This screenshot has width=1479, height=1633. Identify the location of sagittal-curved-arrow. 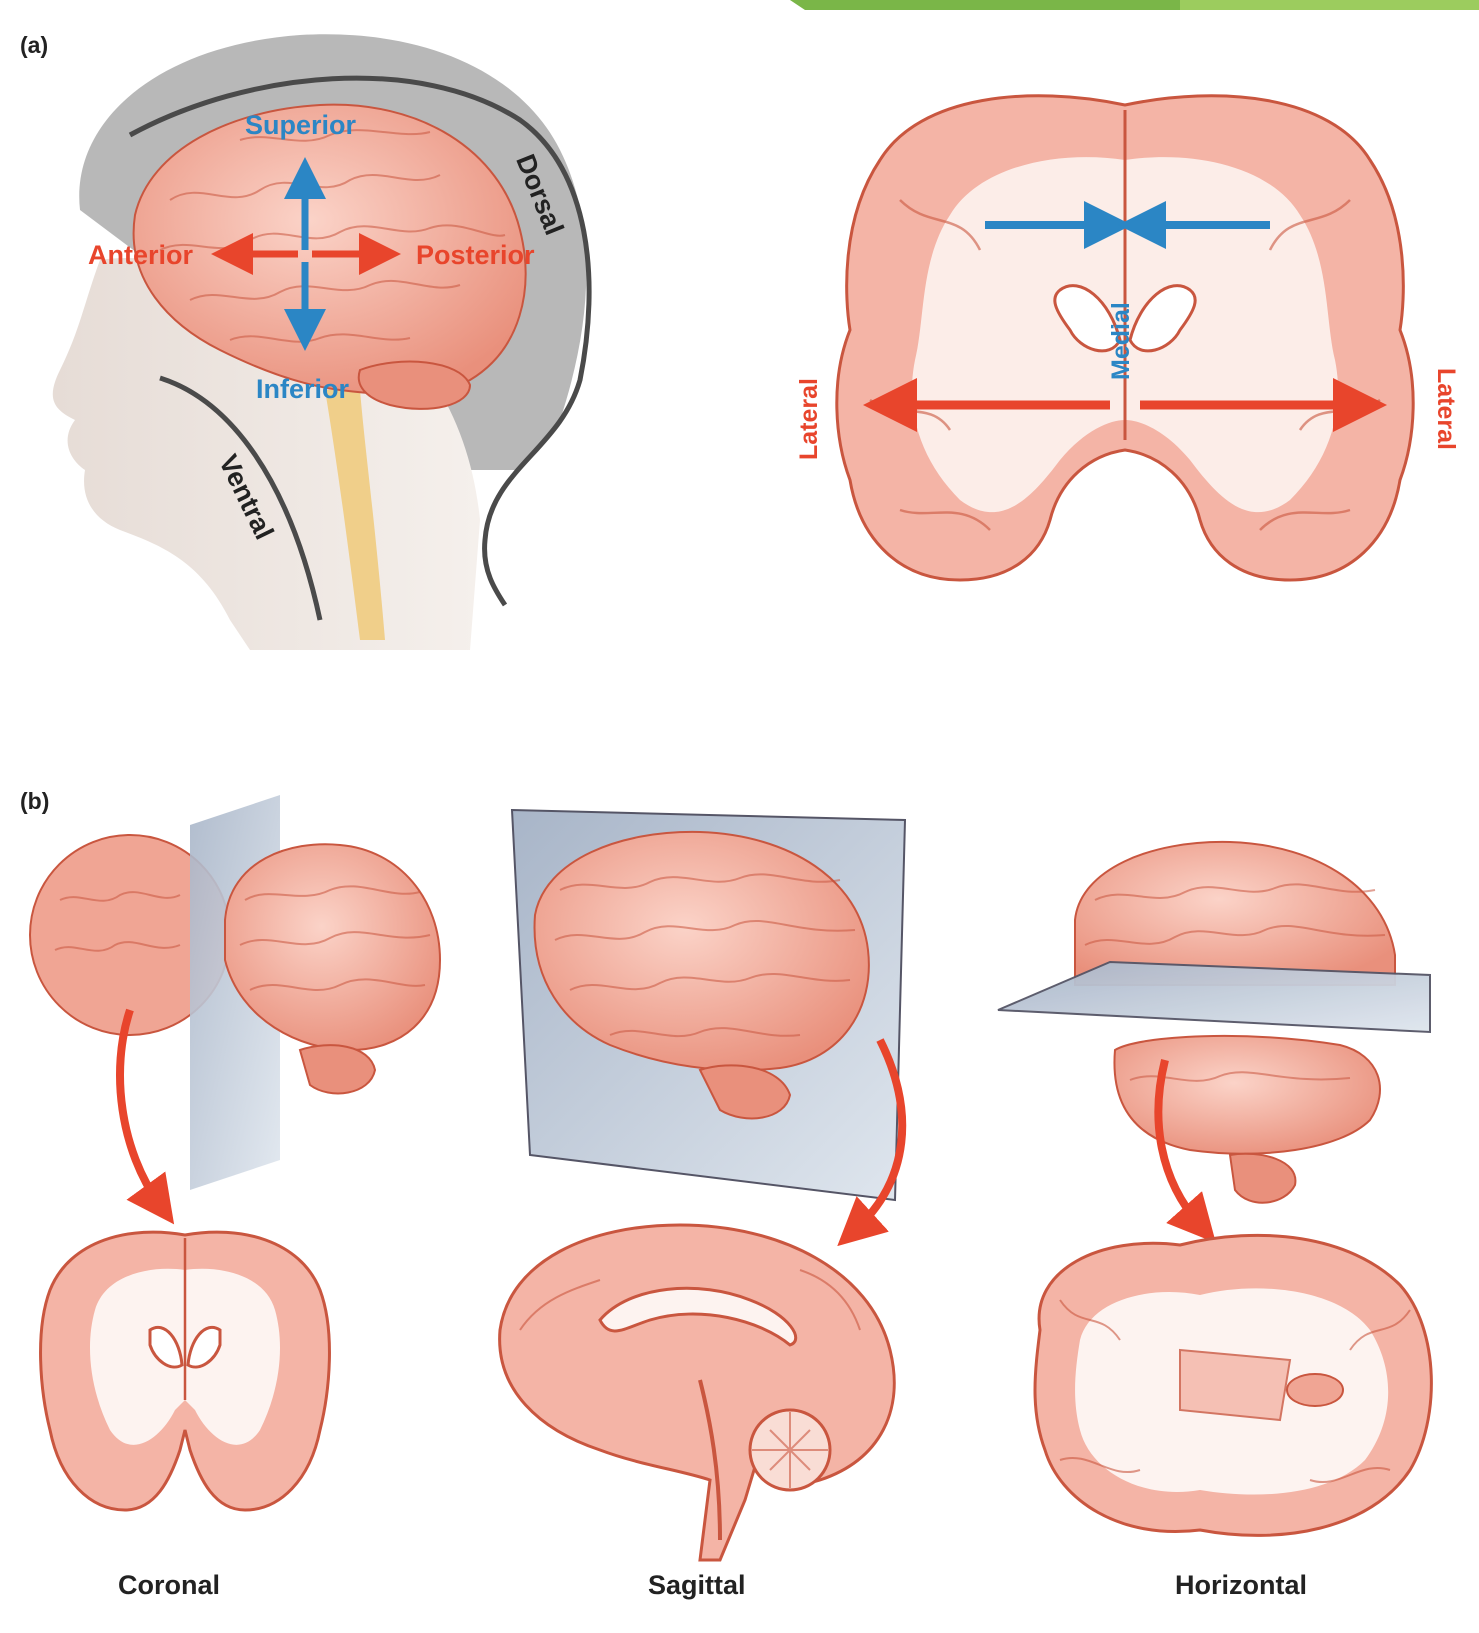
(872, 1142).